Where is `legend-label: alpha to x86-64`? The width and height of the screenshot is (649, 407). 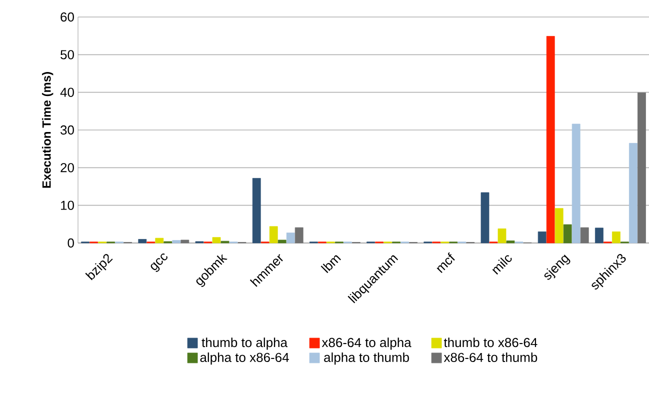 legend-label: alpha to x86-64 is located at coordinates (244, 358).